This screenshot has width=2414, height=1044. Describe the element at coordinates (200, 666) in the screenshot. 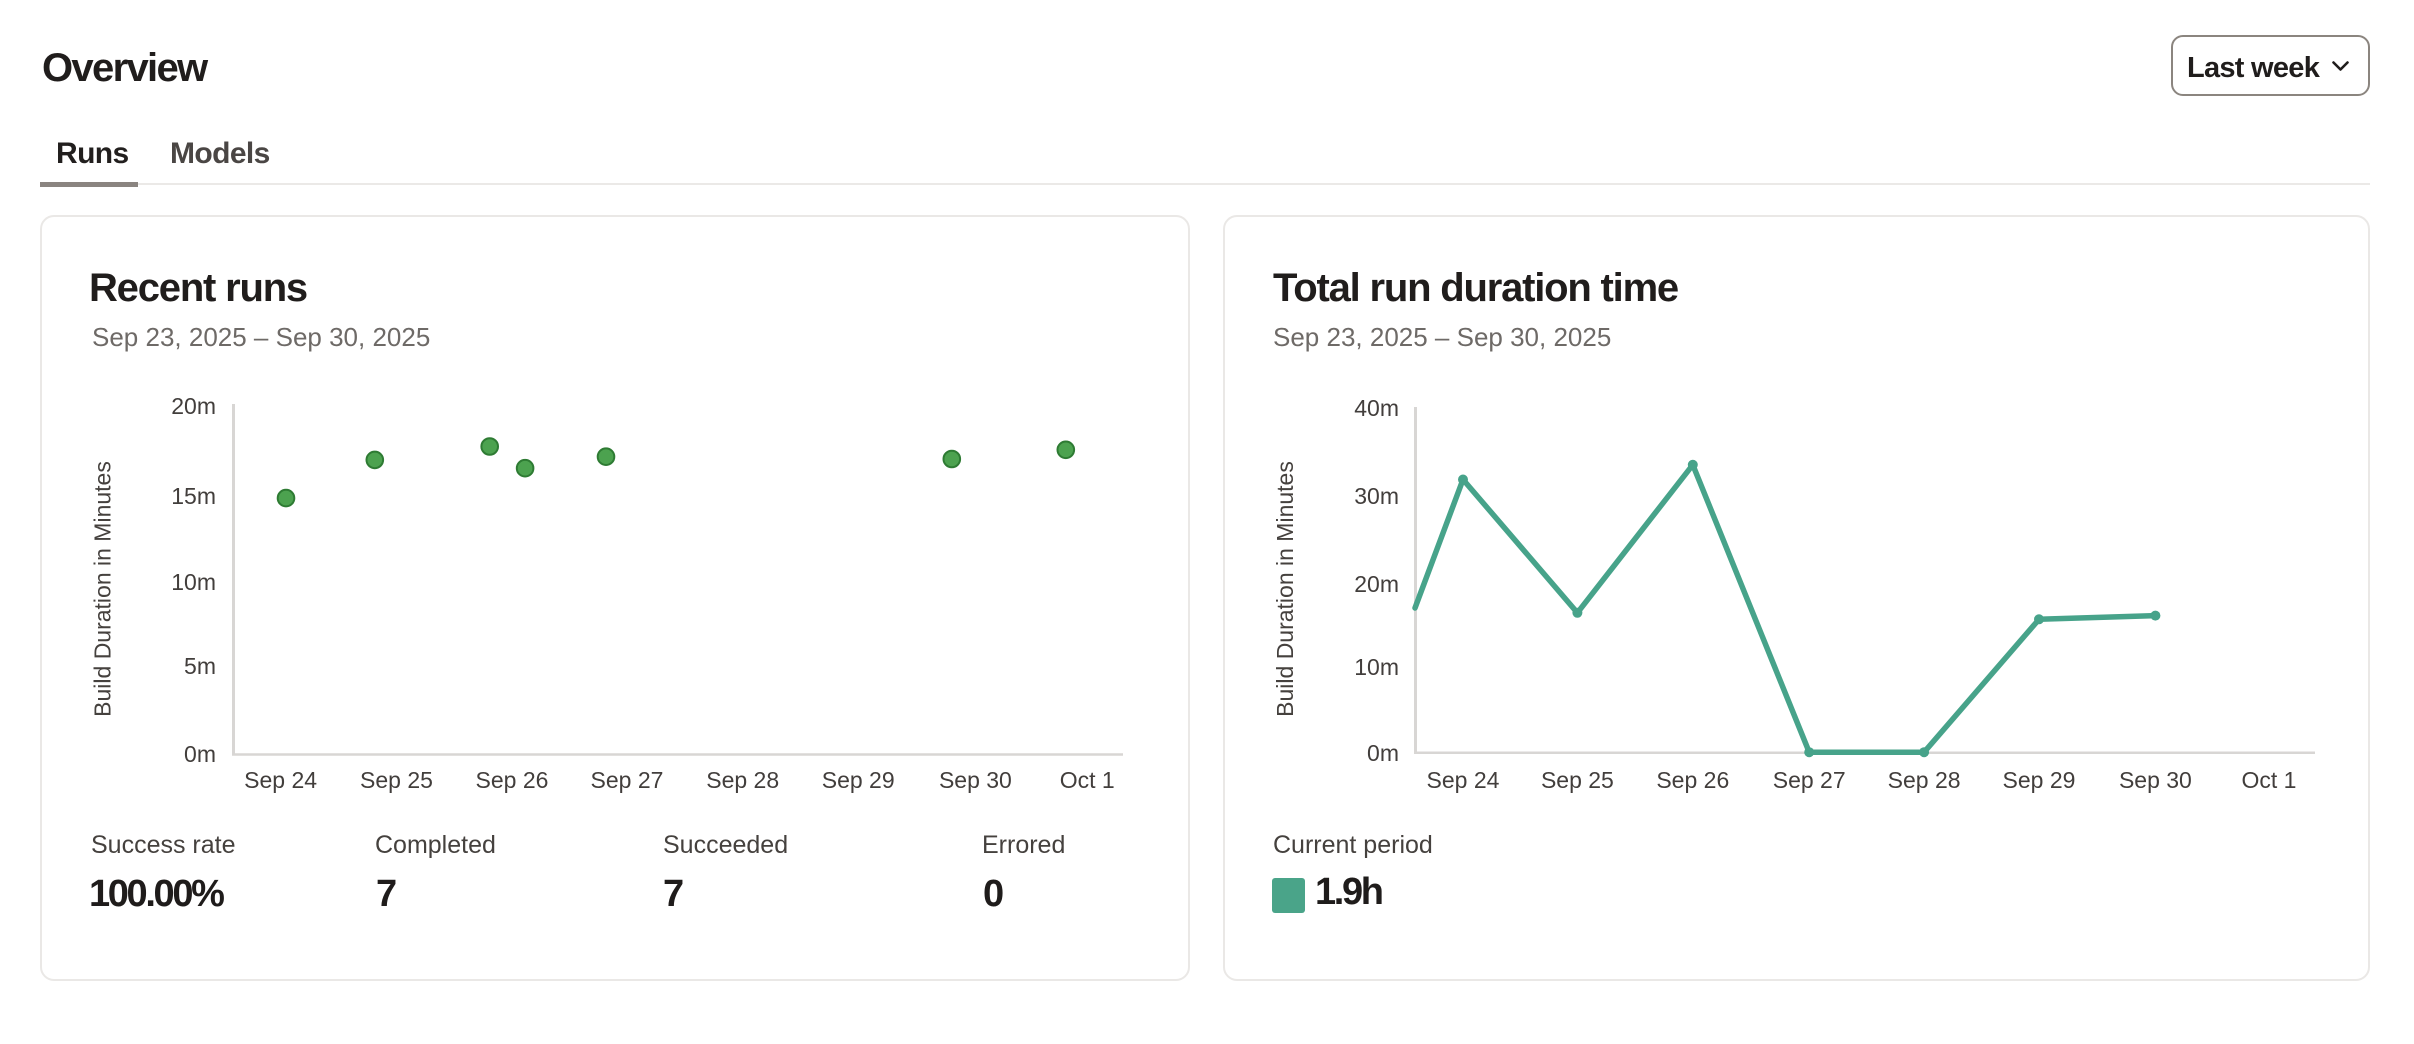

I see `svg-text: 5m` at that location.